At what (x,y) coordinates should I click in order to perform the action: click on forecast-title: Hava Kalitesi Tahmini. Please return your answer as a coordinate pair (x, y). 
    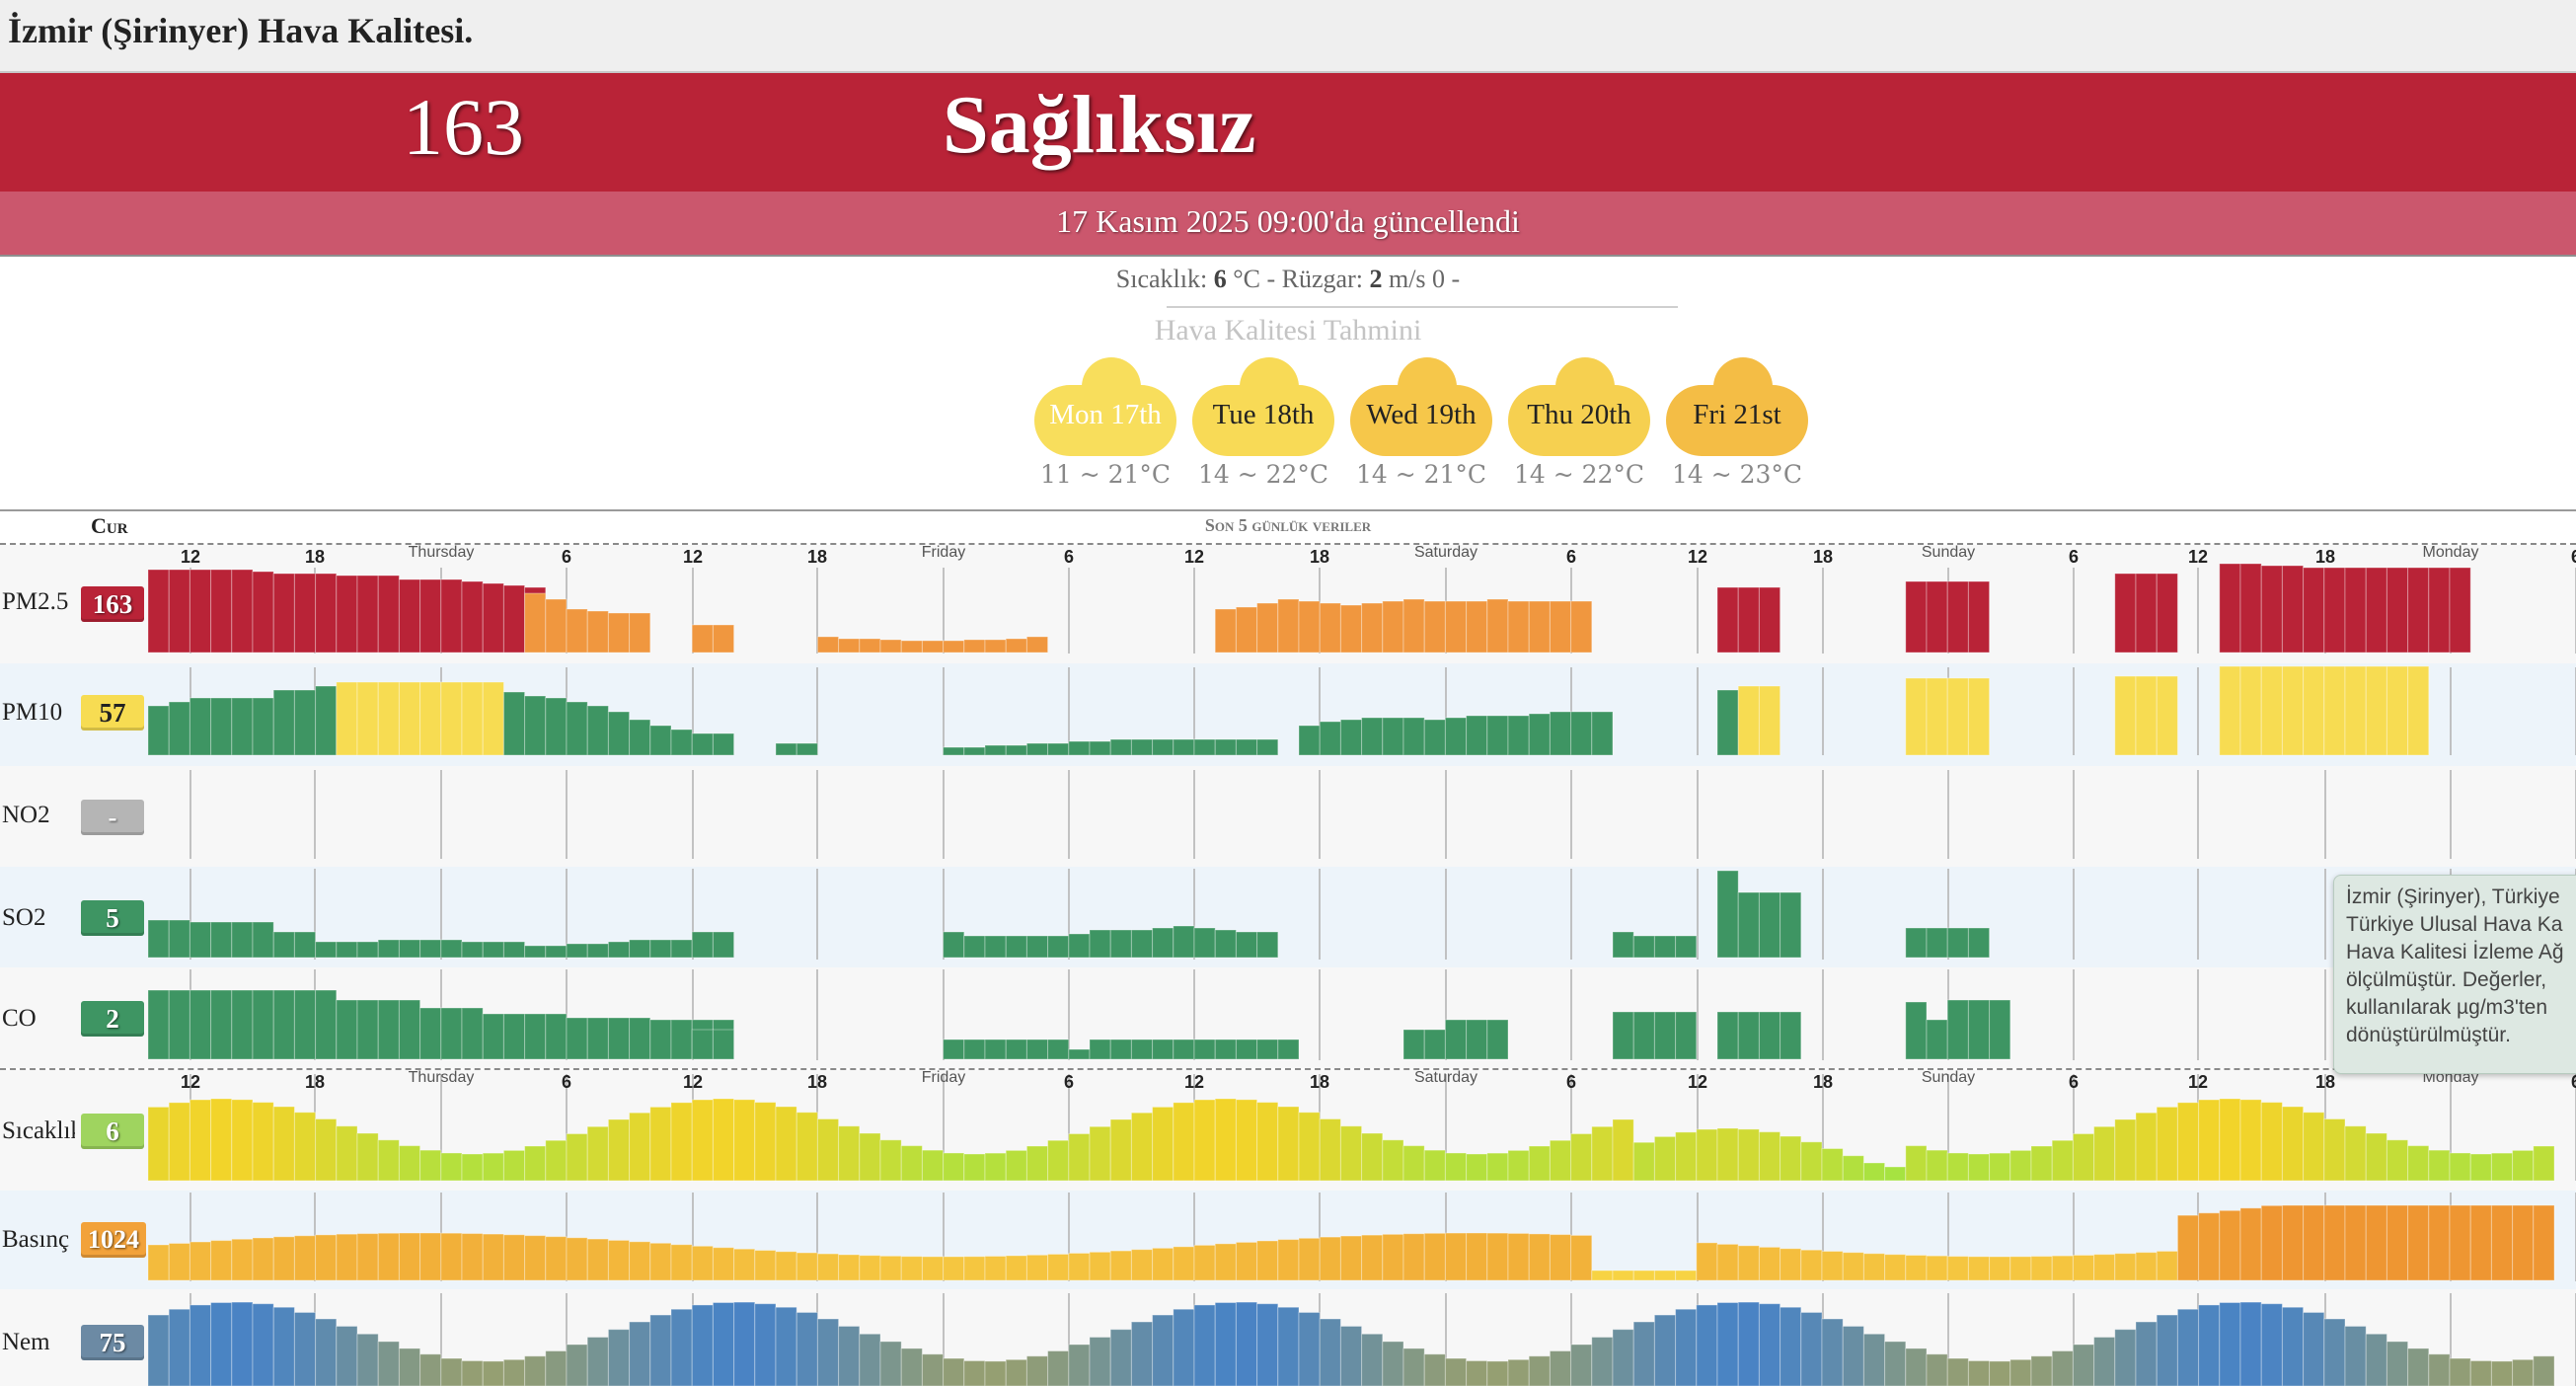
    Looking at the image, I should click on (1288, 330).